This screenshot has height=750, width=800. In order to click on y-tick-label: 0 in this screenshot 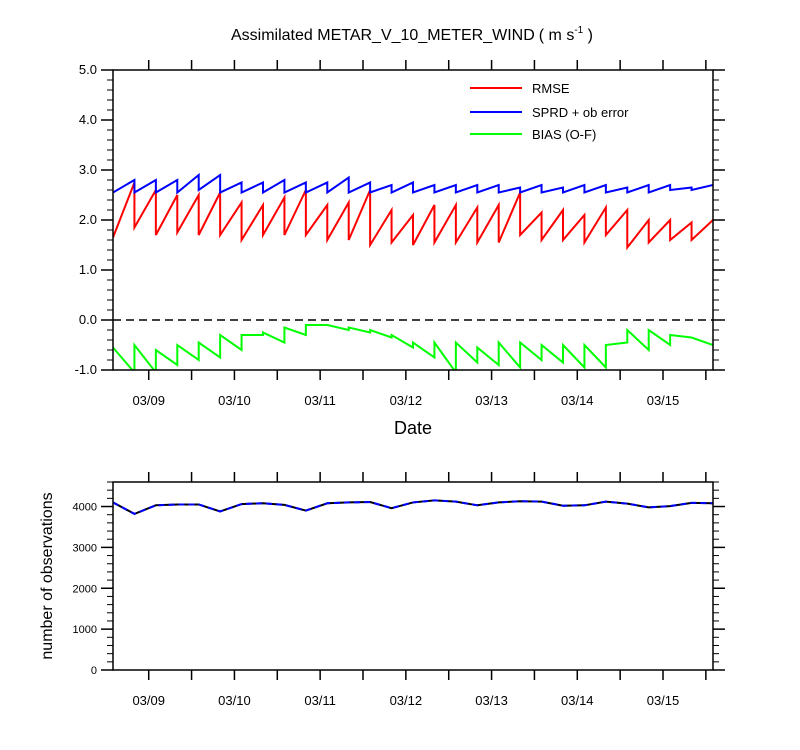, I will do `click(94, 671)`.